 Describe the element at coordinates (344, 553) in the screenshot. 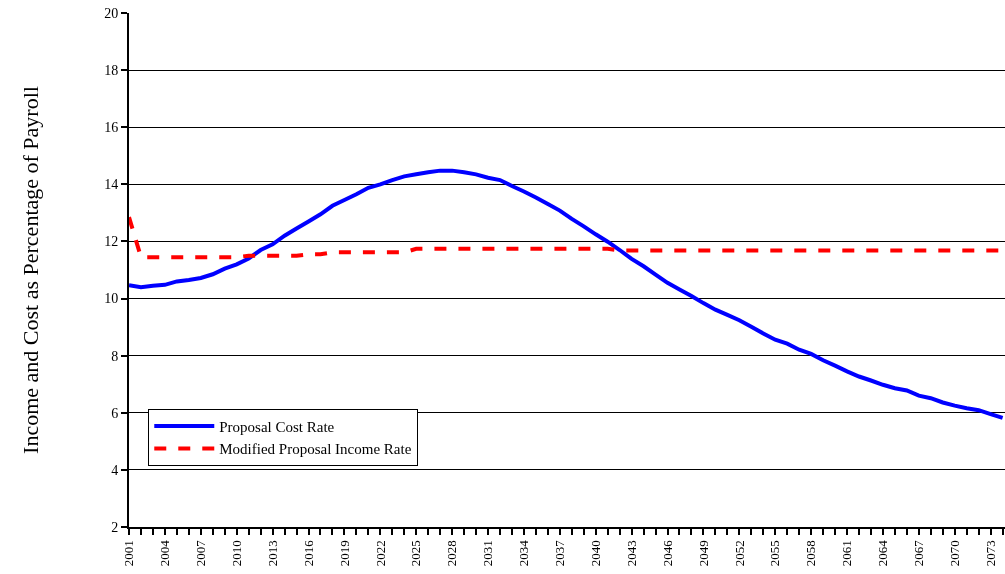

I see `x-tick-label: 2019` at that location.